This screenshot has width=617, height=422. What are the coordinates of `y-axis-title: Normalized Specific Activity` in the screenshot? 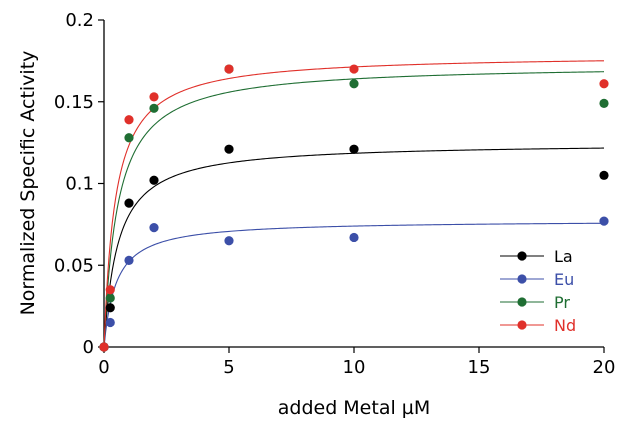 It's located at (28, 183).